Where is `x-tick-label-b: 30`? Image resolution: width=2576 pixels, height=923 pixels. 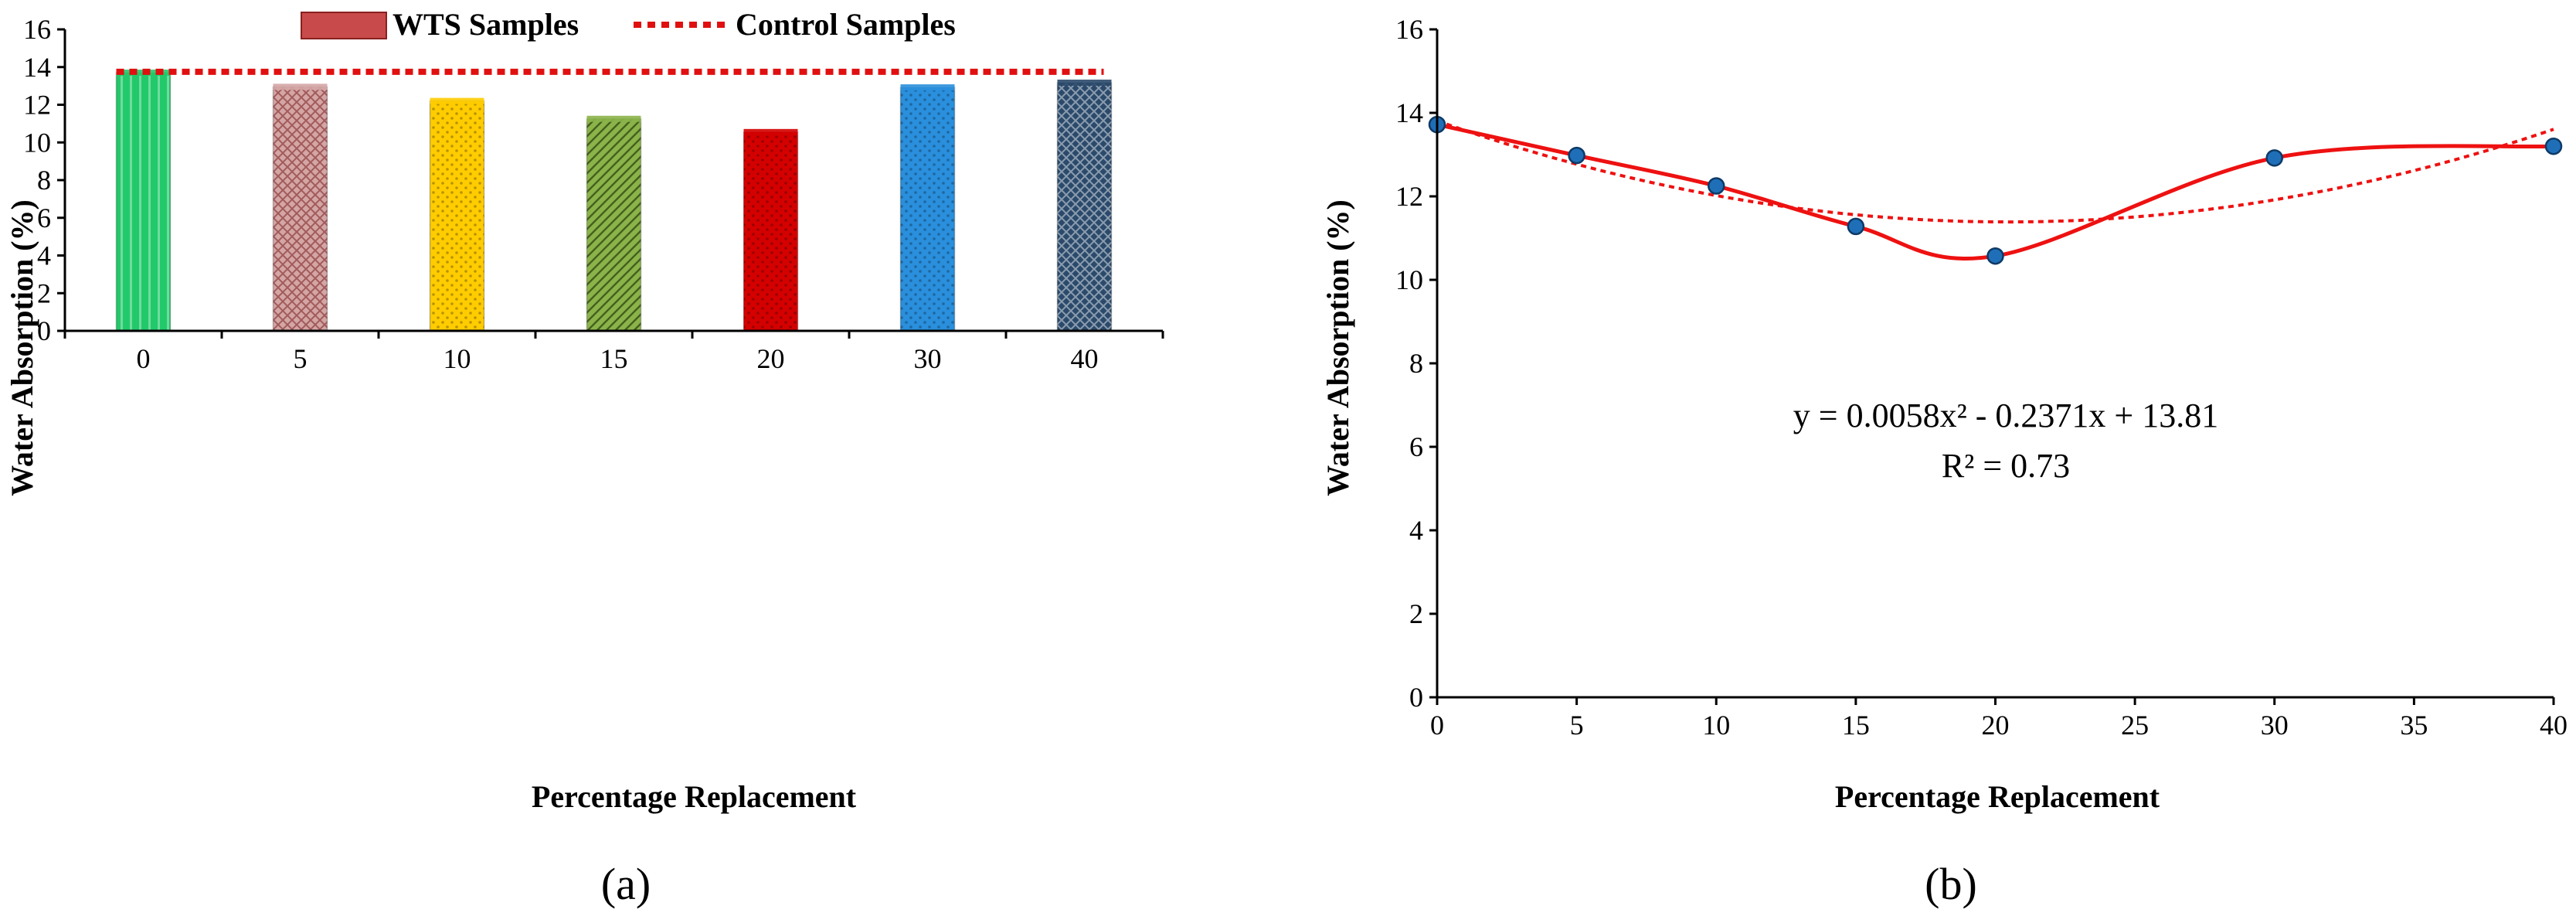 x-tick-label-b: 30 is located at coordinates (2275, 725).